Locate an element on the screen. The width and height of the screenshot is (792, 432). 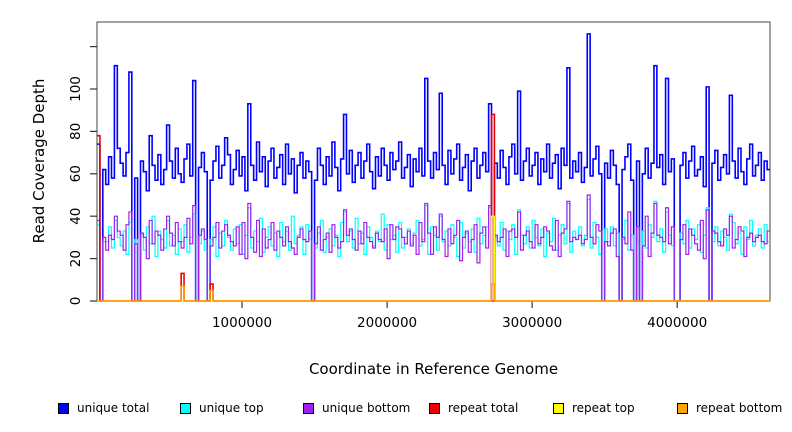
x-axis-title: Coordinate in Reference Genome is located at coordinates (433, 369).